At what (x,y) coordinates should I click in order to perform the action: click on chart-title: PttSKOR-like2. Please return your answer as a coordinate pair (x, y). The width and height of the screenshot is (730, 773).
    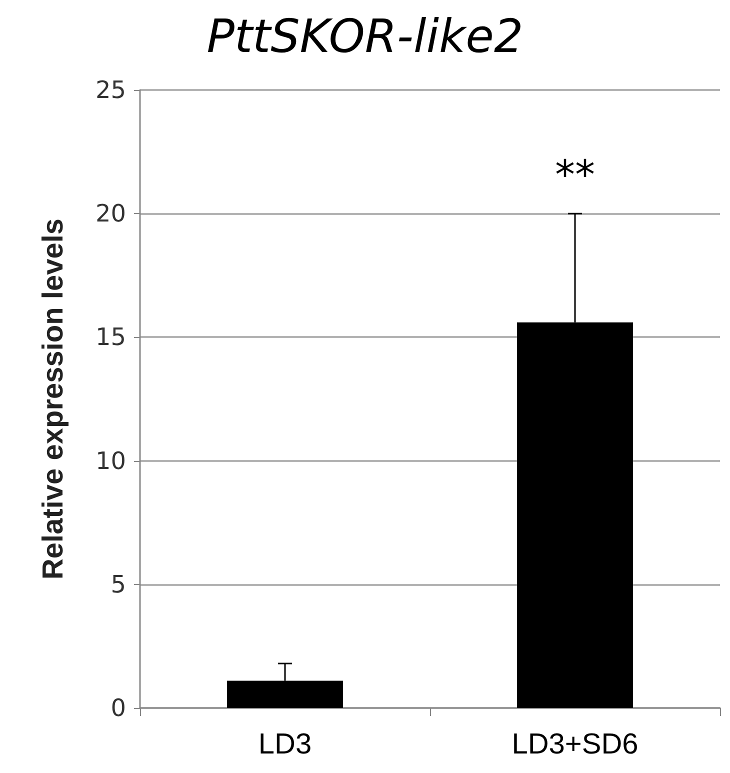
    Looking at the image, I should click on (365, 36).